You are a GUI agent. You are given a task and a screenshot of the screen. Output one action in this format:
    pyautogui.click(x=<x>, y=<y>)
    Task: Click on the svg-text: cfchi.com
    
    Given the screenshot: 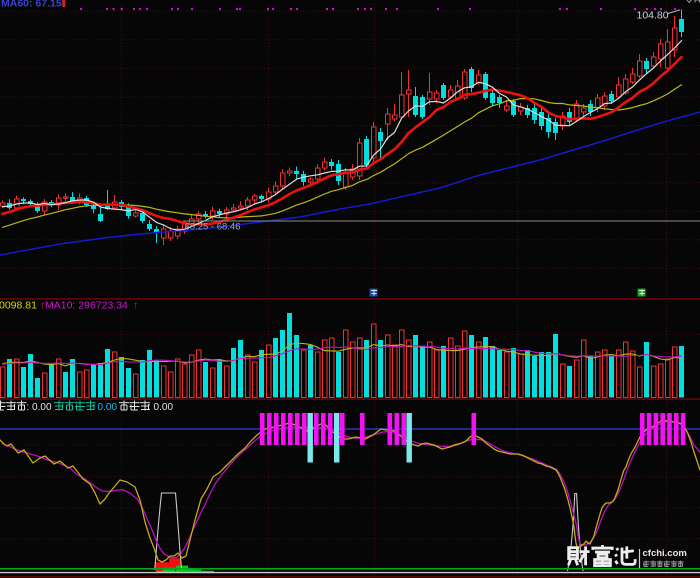 What is the action you would take?
    pyautogui.click(x=665, y=553)
    